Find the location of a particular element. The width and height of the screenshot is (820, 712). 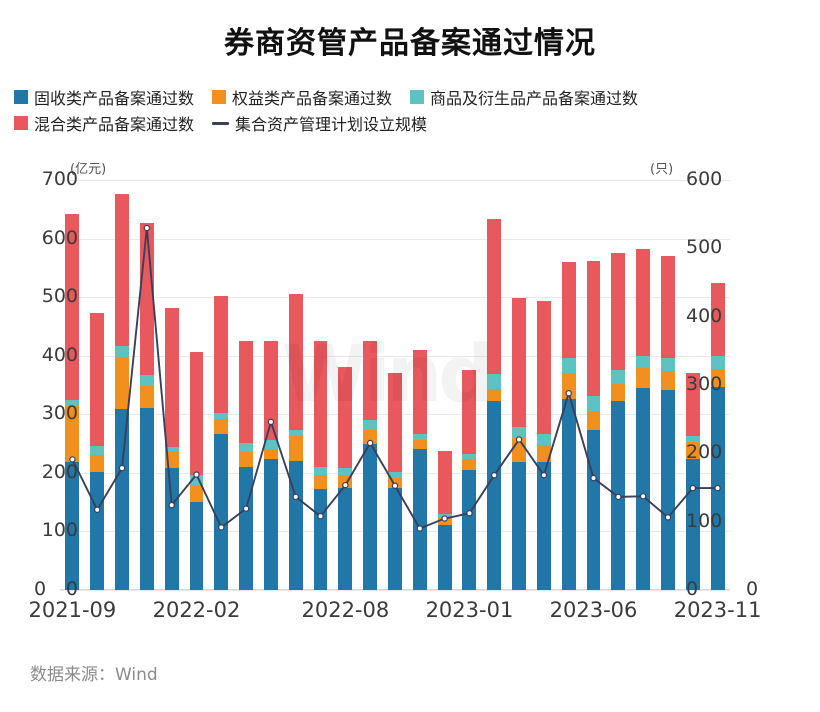

legend-line-icon is located at coordinates (221, 123).